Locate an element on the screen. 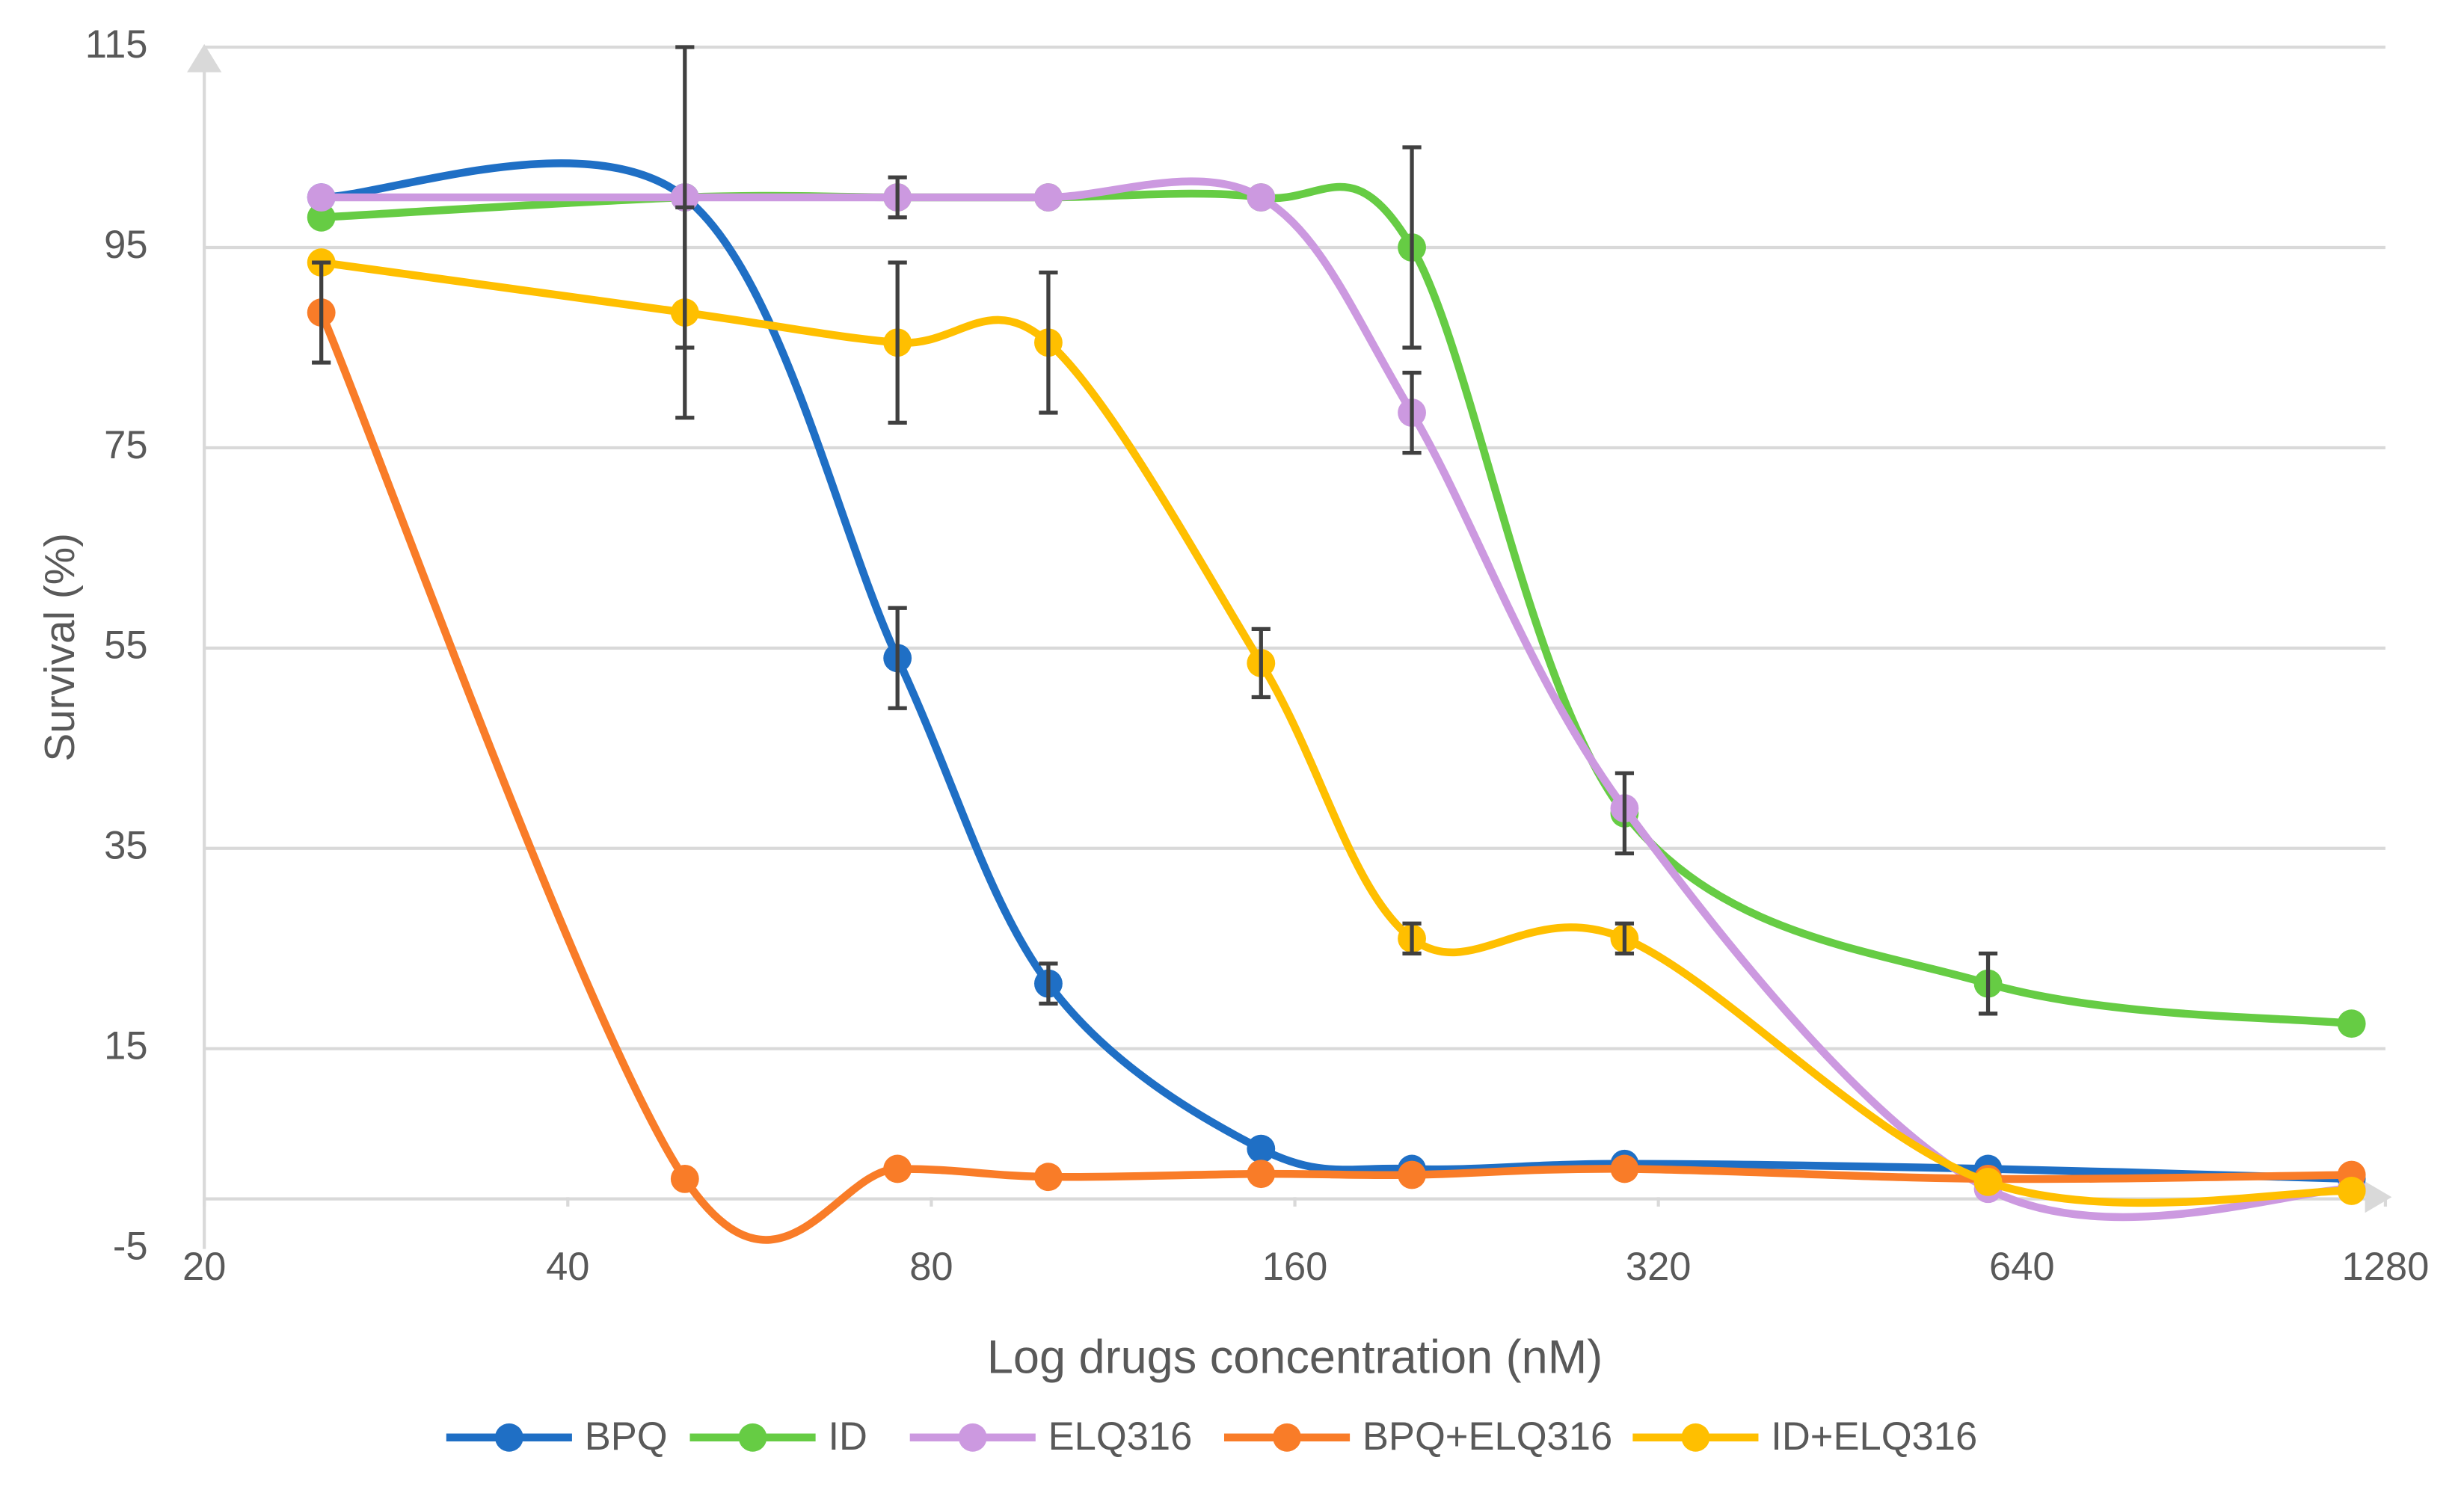 Image resolution: width=2464 pixels, height=1490 pixels. x-tick-label: 160 is located at coordinates (1295, 1267).